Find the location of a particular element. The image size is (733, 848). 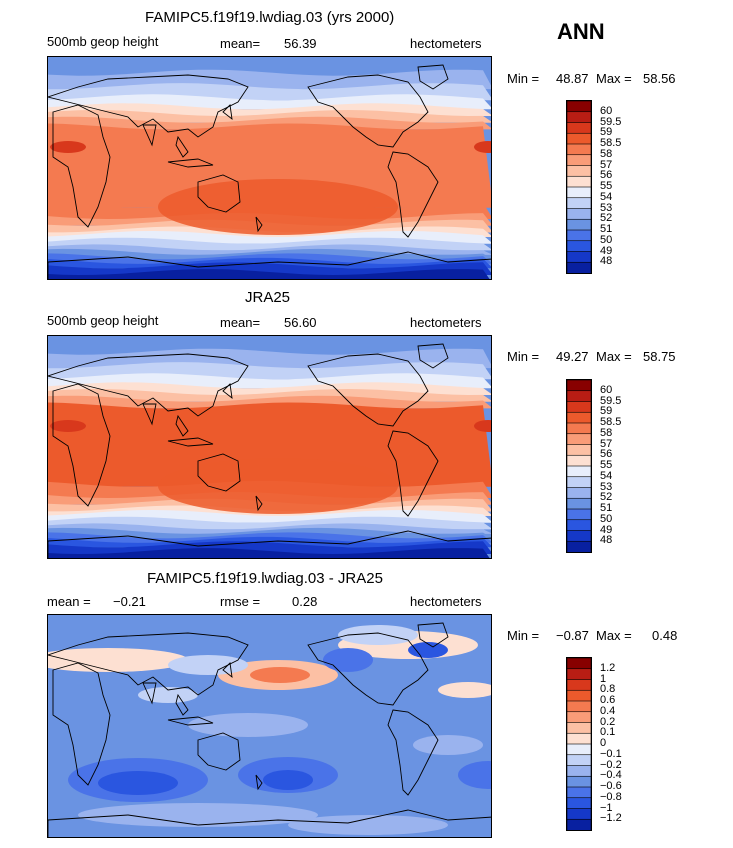

colorbar-tick-label: −0.6 is located at coordinates (611, 786).